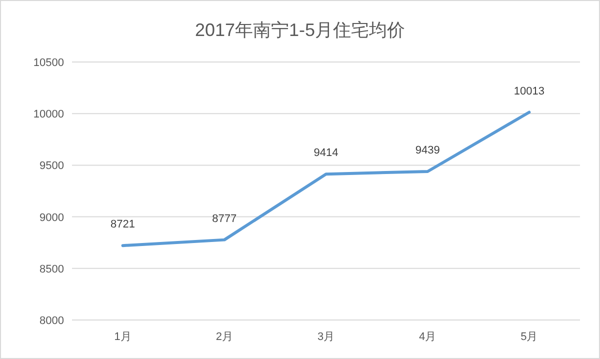 The width and height of the screenshot is (600, 359). I want to click on data-label: 10013, so click(529, 91).